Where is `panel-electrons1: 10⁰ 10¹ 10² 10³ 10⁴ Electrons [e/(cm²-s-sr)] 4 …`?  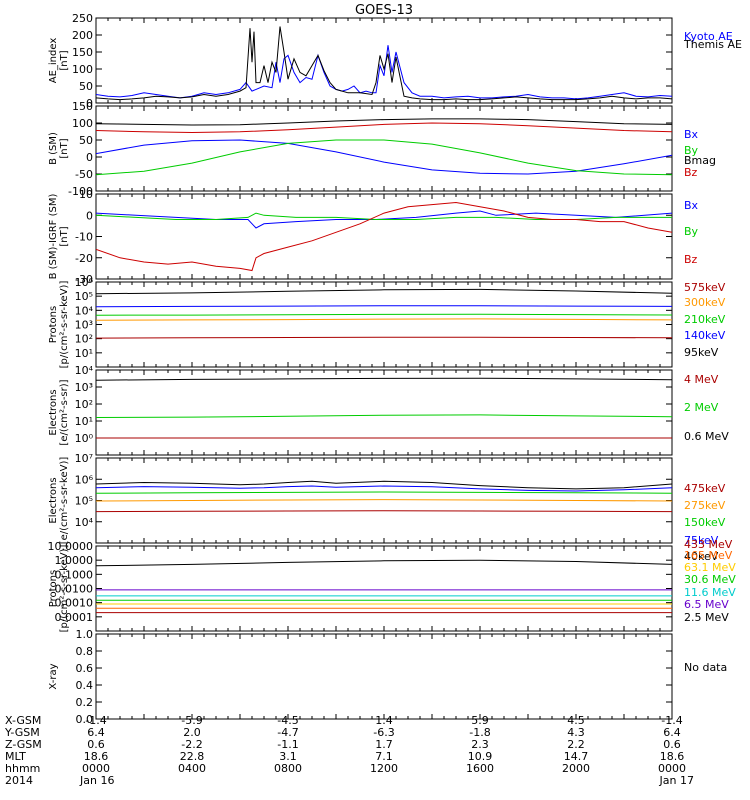 panel-electrons1: 10⁰ 10¹ 10² 10³ 10⁴ Electrons [e/(cm²-s-sr)] 4 … is located at coordinates (388, 410).